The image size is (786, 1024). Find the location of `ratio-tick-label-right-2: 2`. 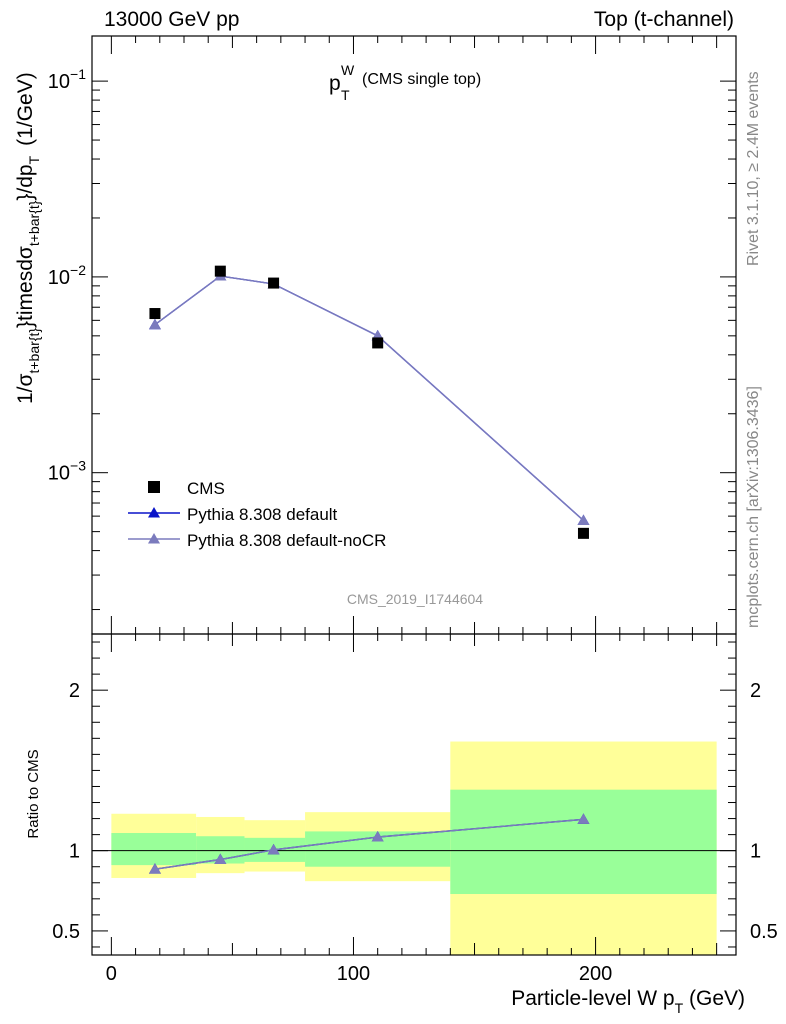

ratio-tick-label-right-2: 2 is located at coordinates (755, 691).